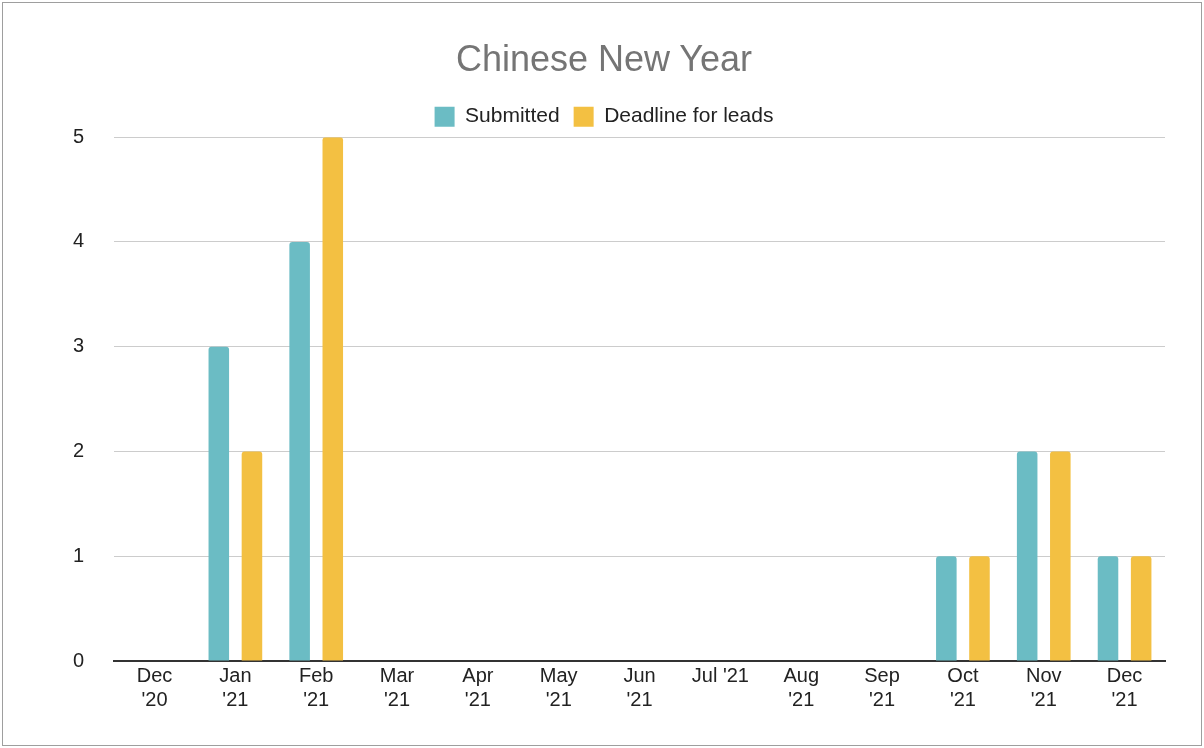 The width and height of the screenshot is (1204, 748). Describe the element at coordinates (963, 686) in the screenshot. I see `x-tick-label: Oct '21` at that location.